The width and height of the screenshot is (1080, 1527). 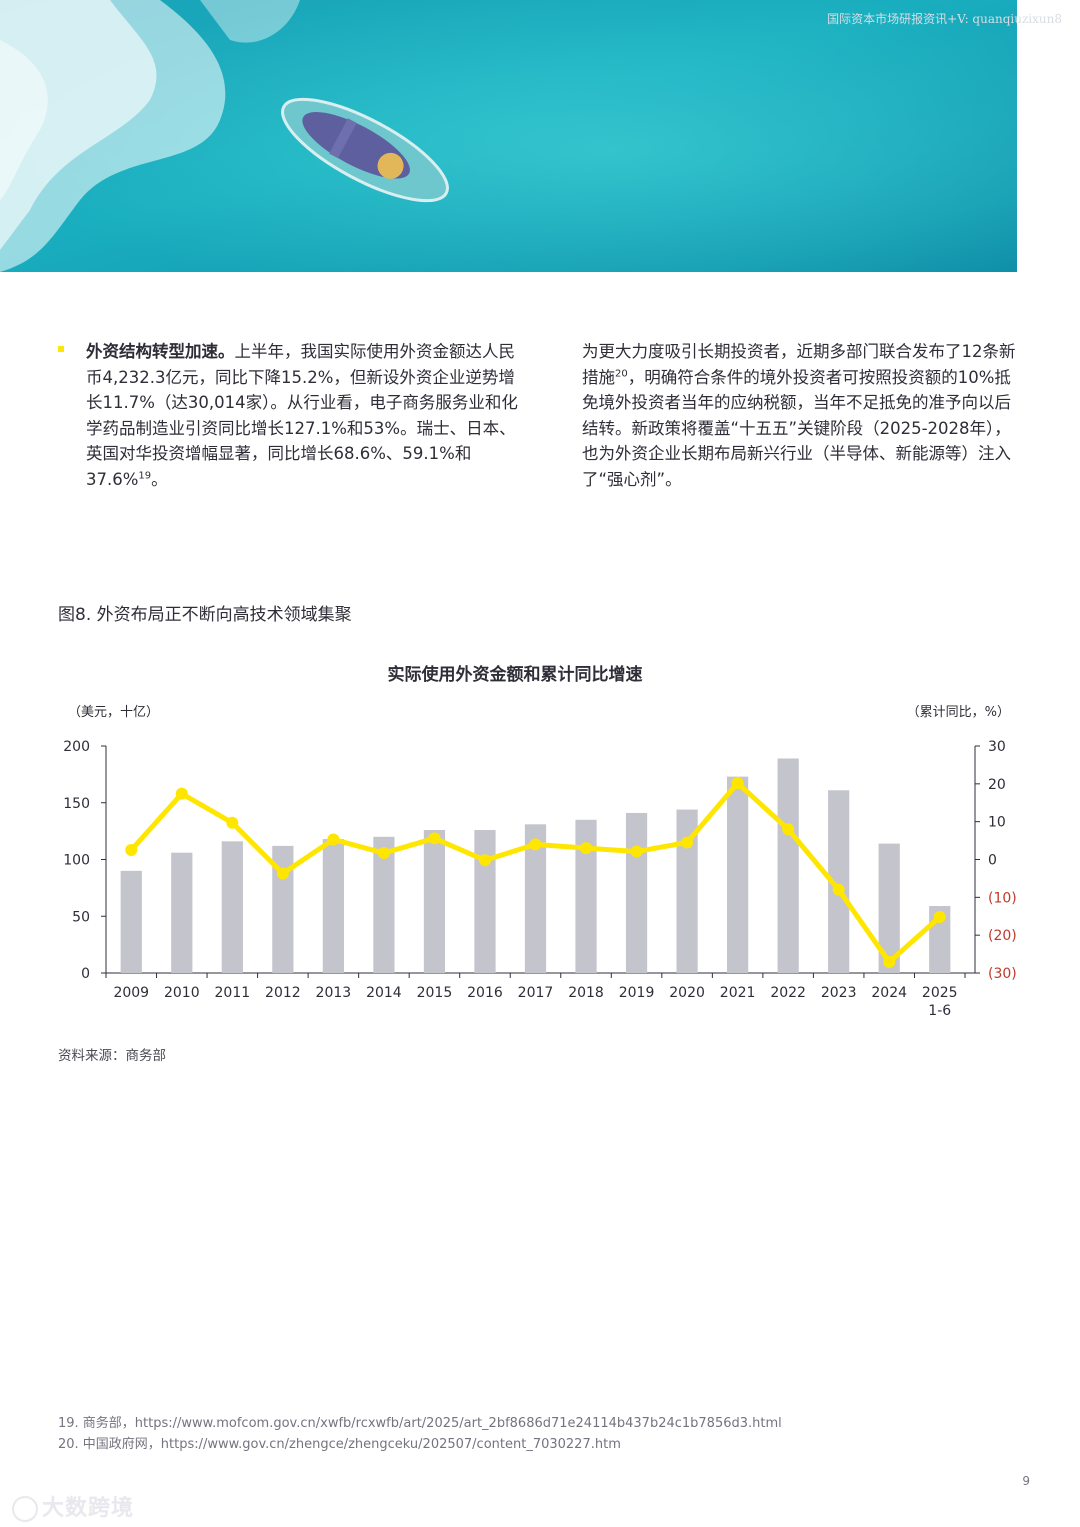 I want to click on paragraph-heading: 外资结构转型加速。, so click(x=160, y=351).